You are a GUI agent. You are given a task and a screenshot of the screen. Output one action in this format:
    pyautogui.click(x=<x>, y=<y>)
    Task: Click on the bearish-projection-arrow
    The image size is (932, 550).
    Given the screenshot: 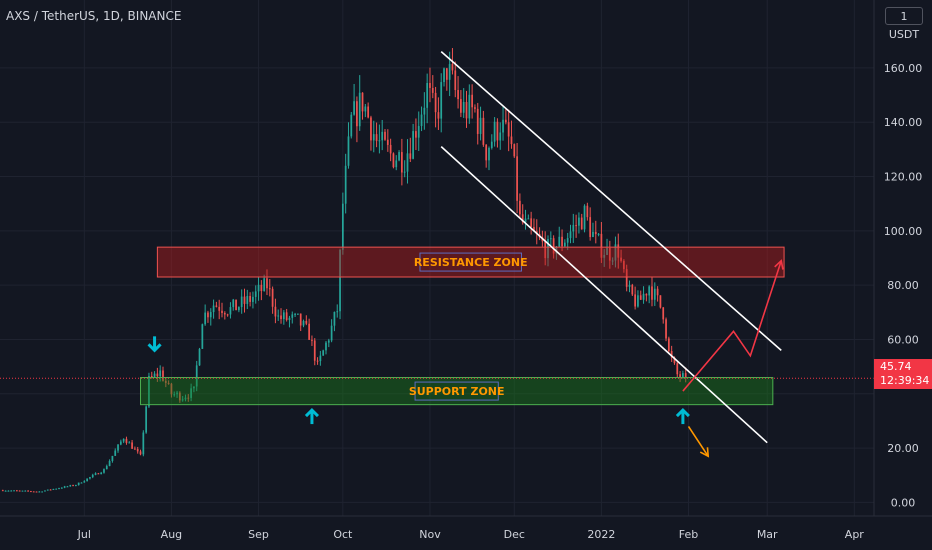 What is the action you would take?
    pyautogui.click(x=698, y=441)
    